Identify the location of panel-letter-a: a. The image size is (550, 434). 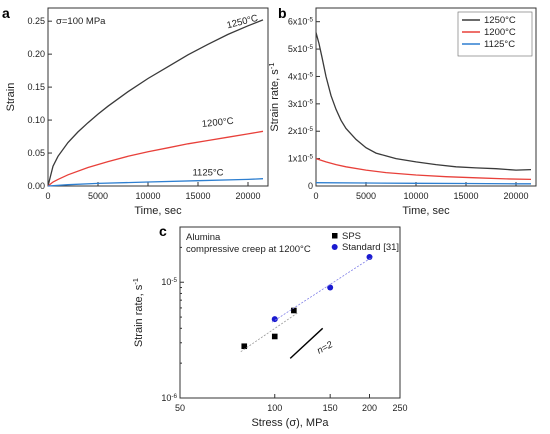
(6, 13).